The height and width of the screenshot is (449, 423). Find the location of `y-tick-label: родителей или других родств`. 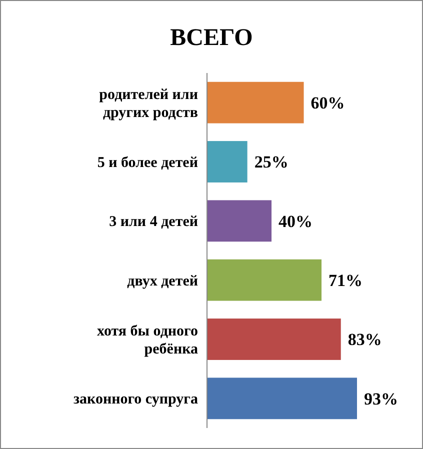

y-tick-label: родителей или других родств is located at coordinates (148, 103).